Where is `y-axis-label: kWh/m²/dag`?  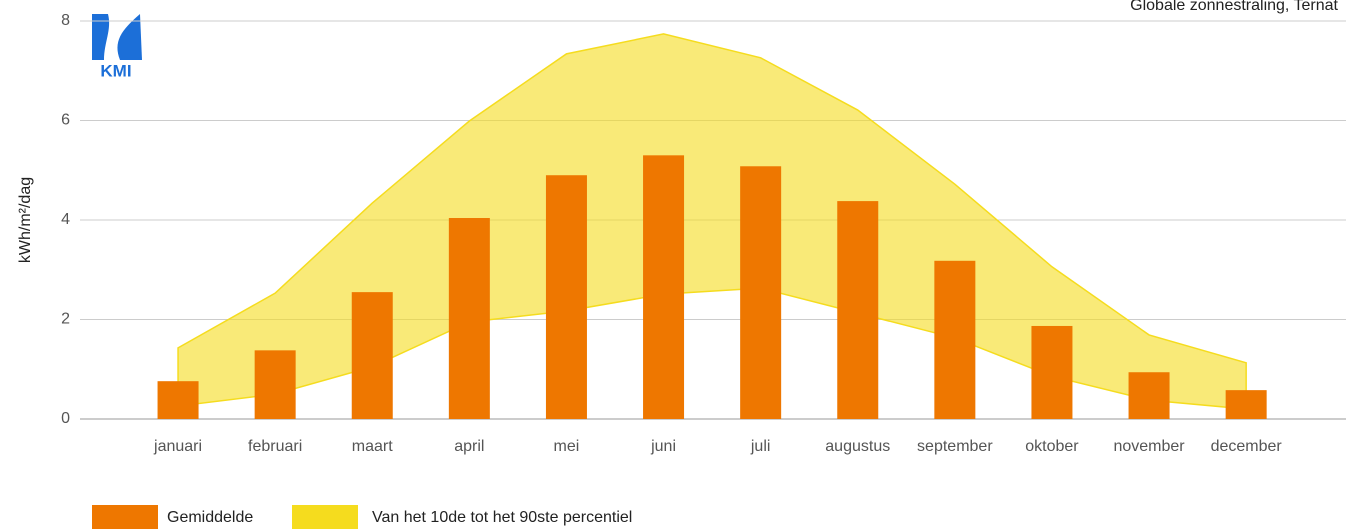
y-axis-label: kWh/m²/dag is located at coordinates (25, 220).